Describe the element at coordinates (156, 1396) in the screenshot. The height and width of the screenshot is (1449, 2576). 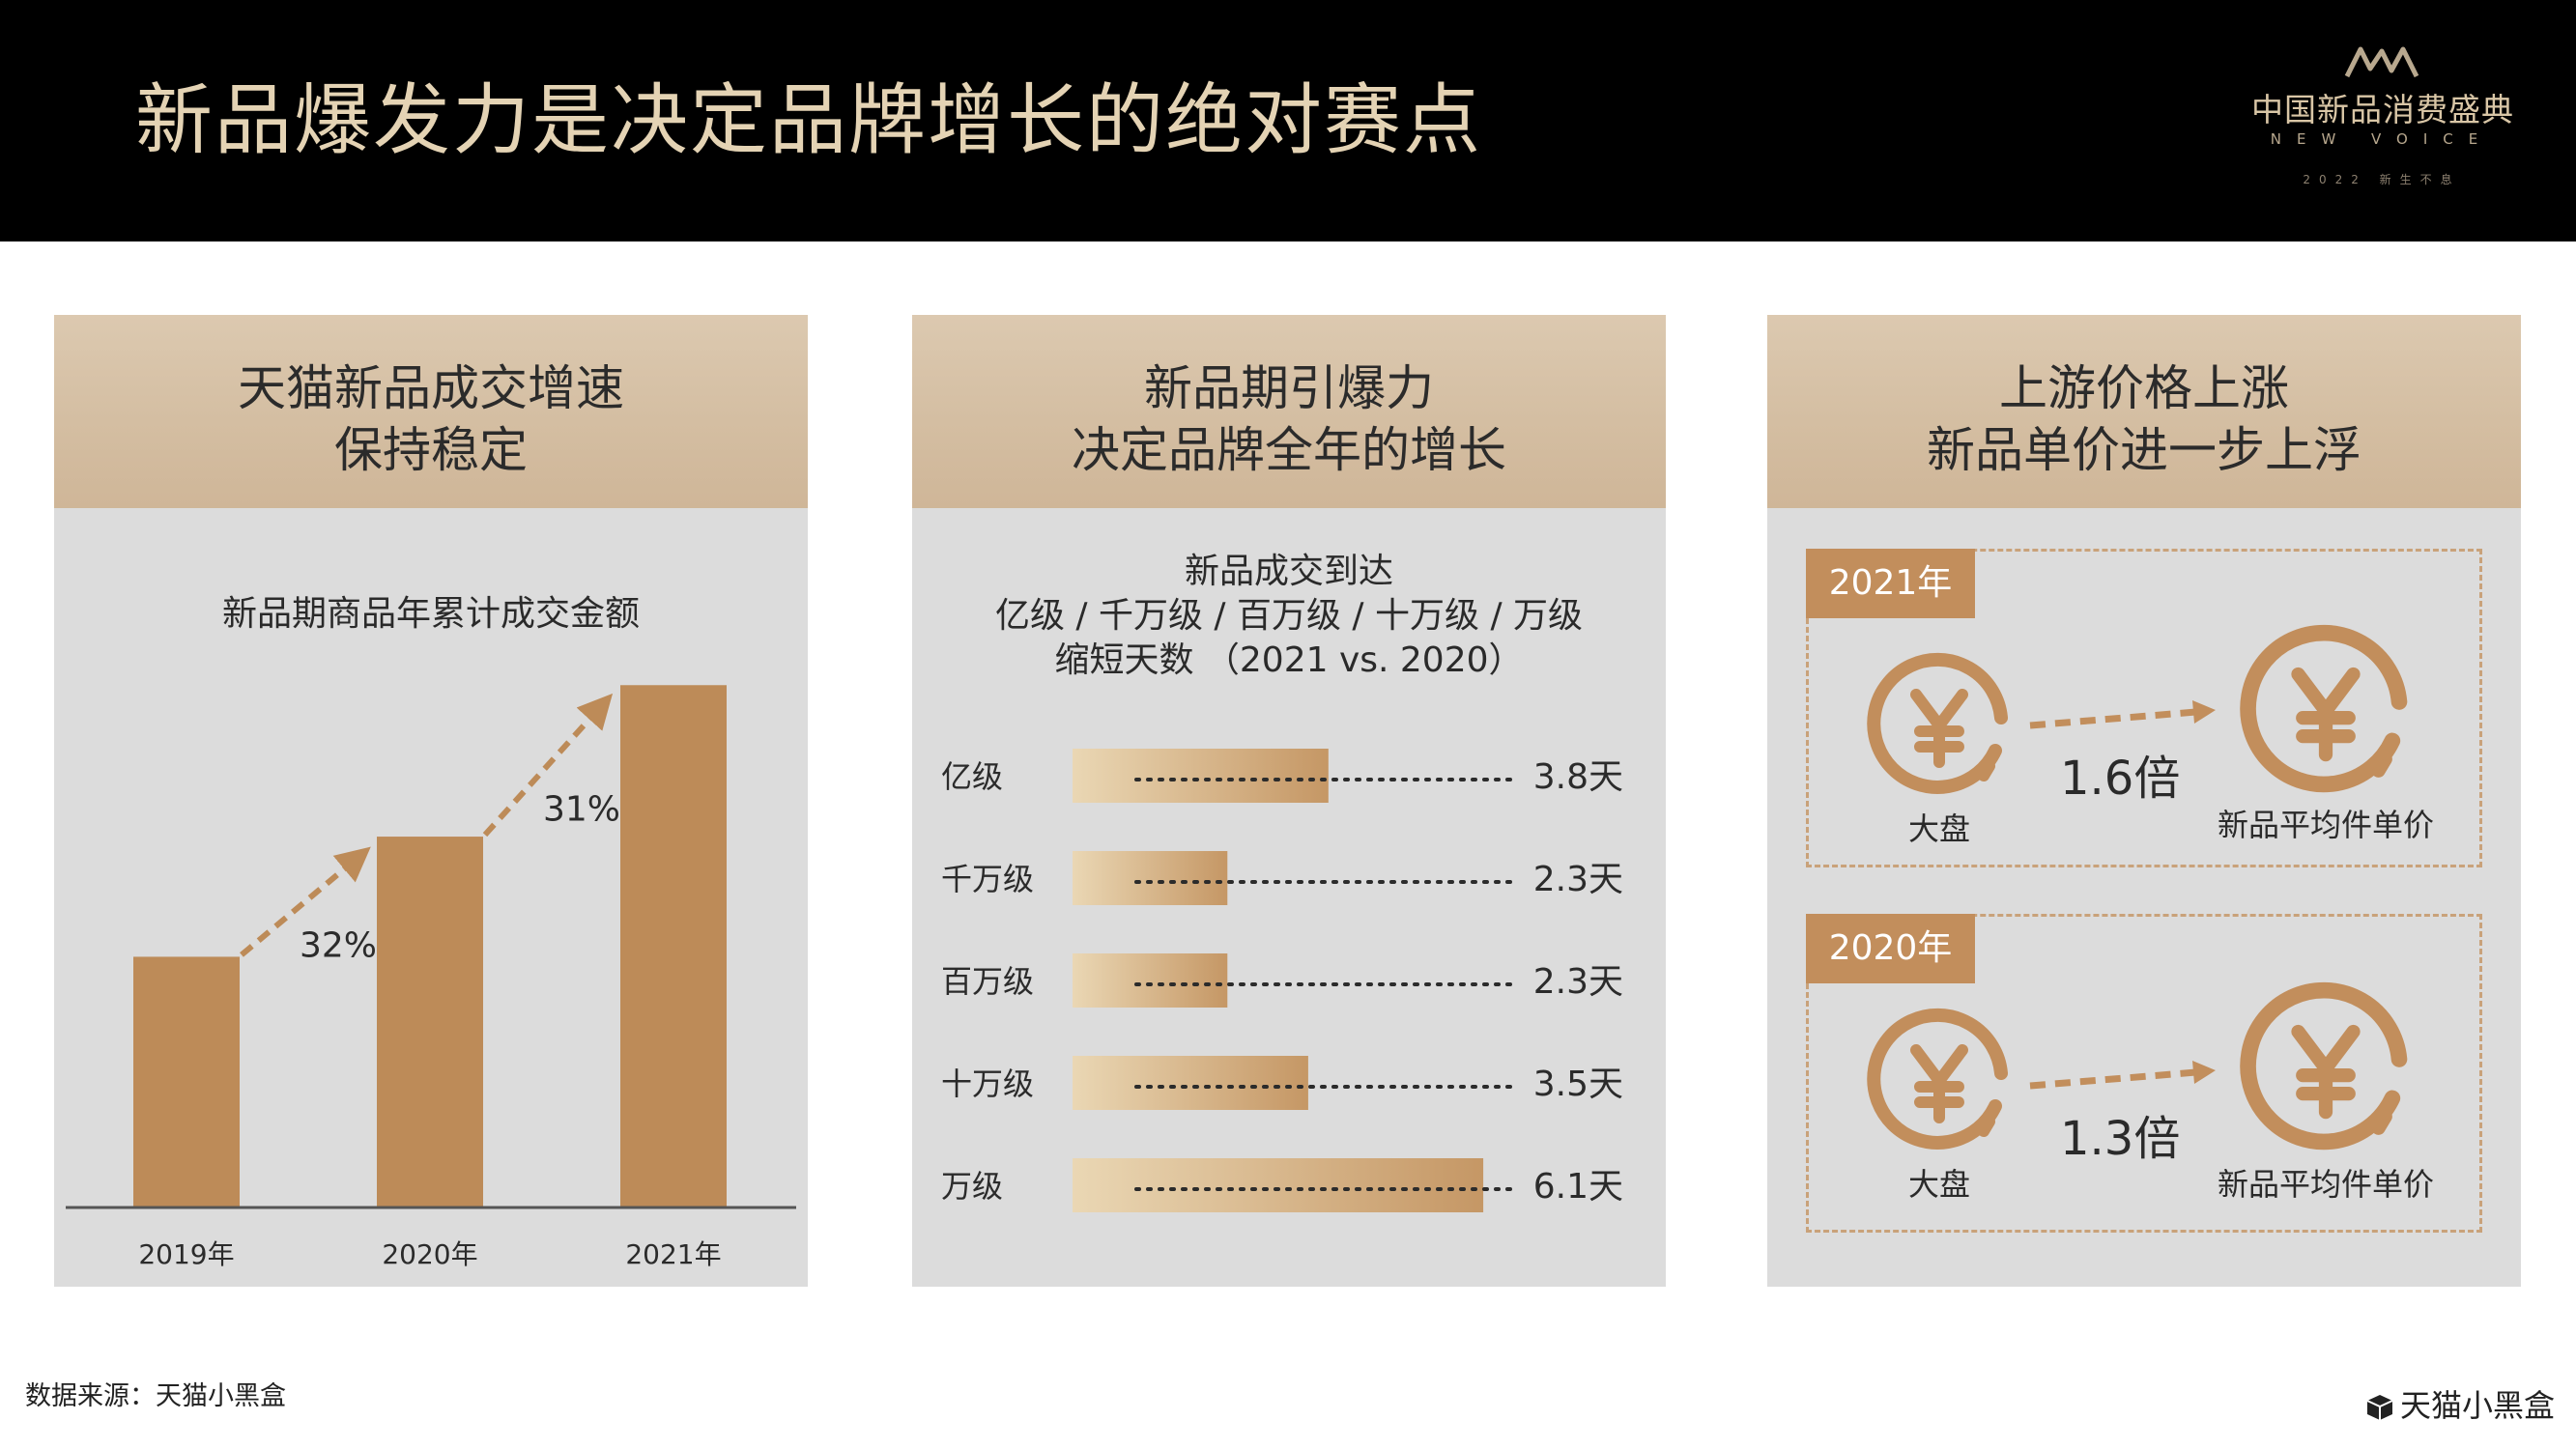
I see `data-source: 数据来源：天猫小黑盒` at that location.